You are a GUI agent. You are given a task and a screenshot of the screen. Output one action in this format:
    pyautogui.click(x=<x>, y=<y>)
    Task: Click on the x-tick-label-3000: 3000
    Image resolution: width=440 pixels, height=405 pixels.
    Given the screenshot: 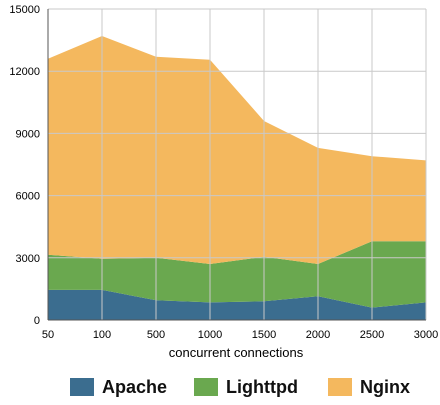 What is the action you would take?
    pyautogui.click(x=426, y=335)
    